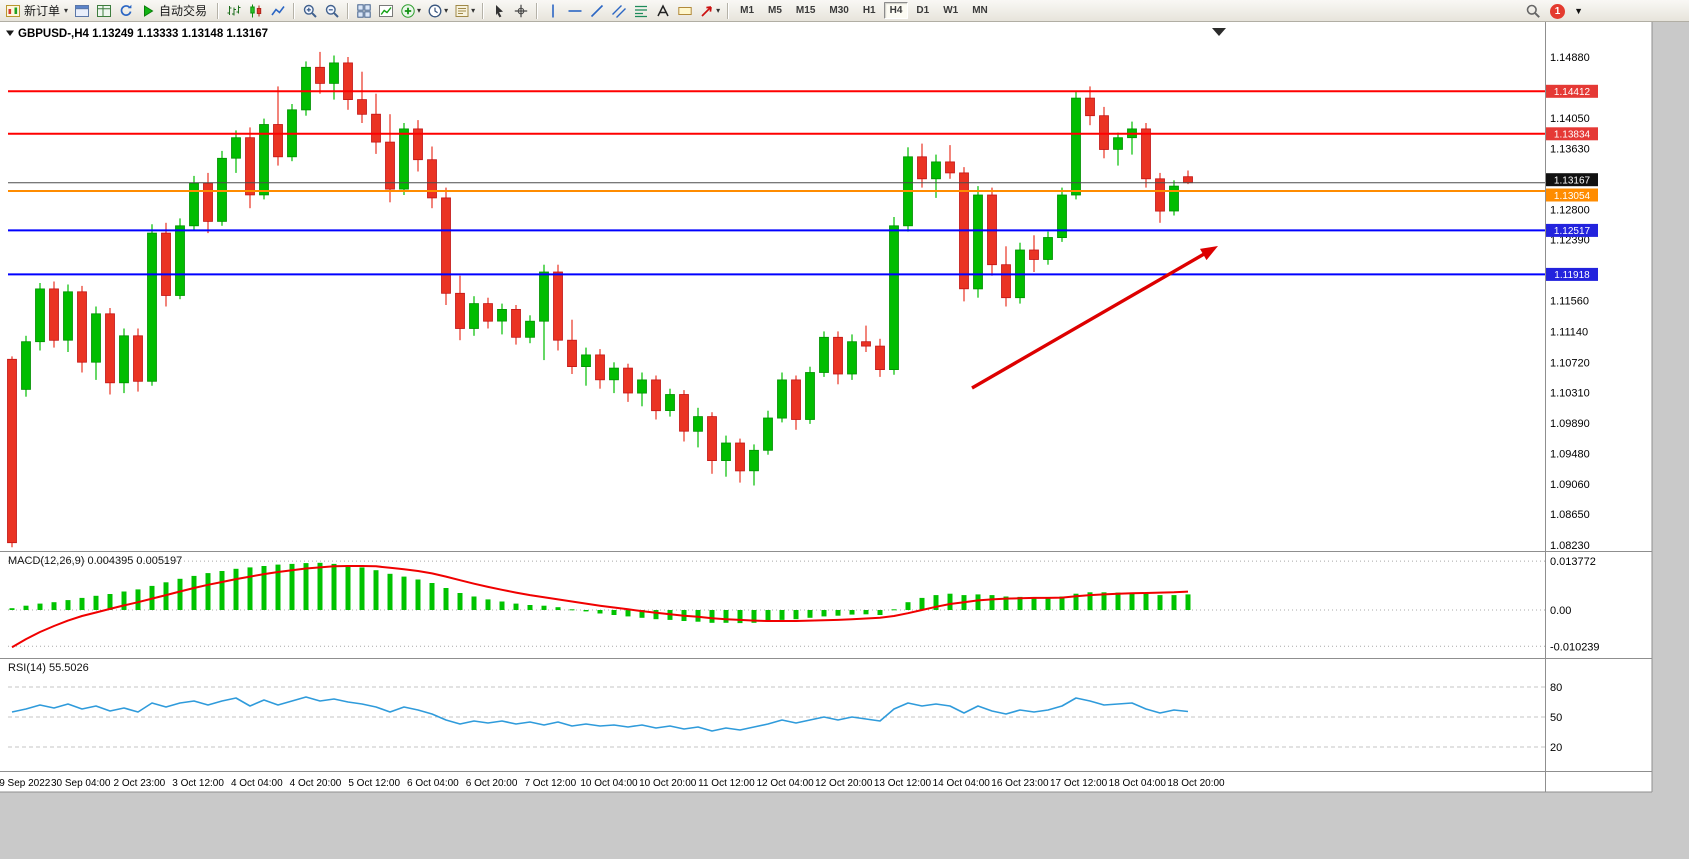 The image size is (1689, 859). What do you see at coordinates (82, 11) in the screenshot?
I see `chart-window-button` at bounding box center [82, 11].